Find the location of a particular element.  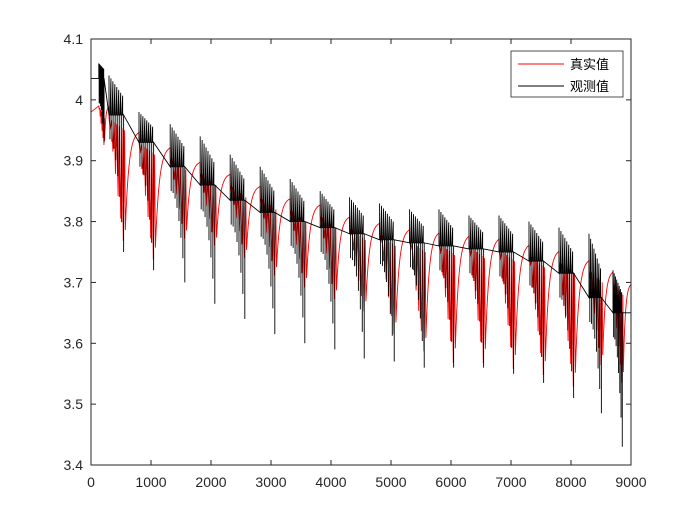

legend-box is located at coordinates (567, 74).